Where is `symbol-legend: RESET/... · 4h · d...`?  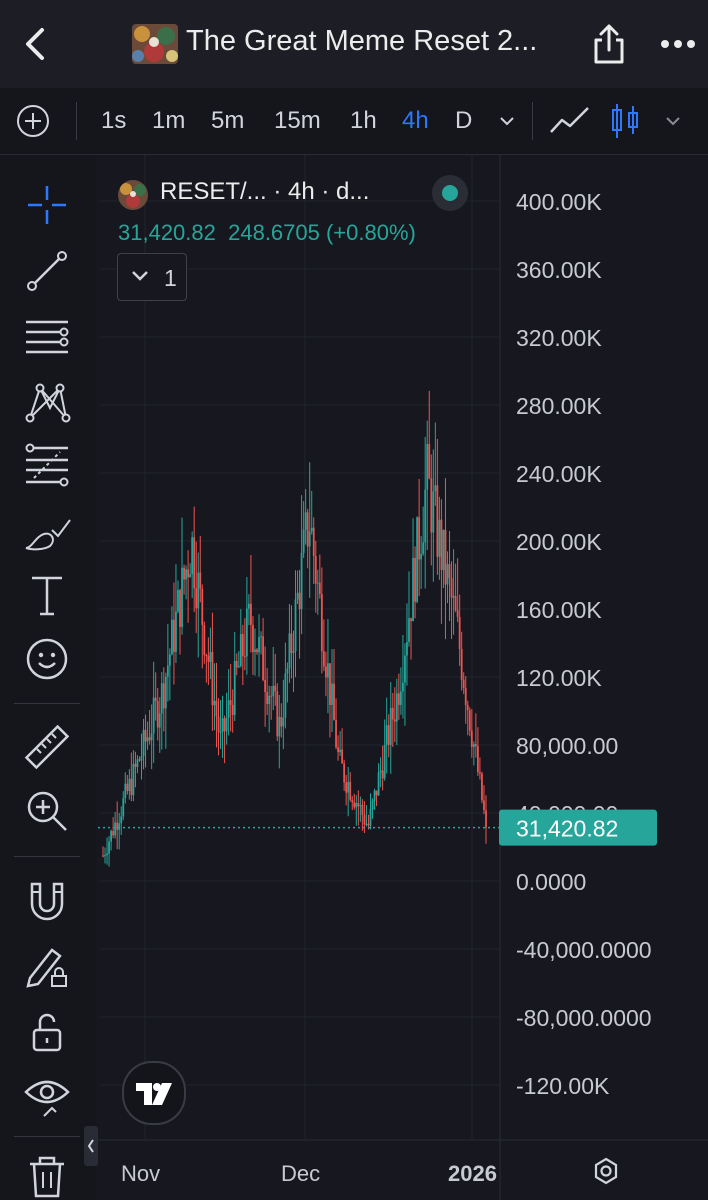 symbol-legend: RESET/... · 4h · d... is located at coordinates (265, 191).